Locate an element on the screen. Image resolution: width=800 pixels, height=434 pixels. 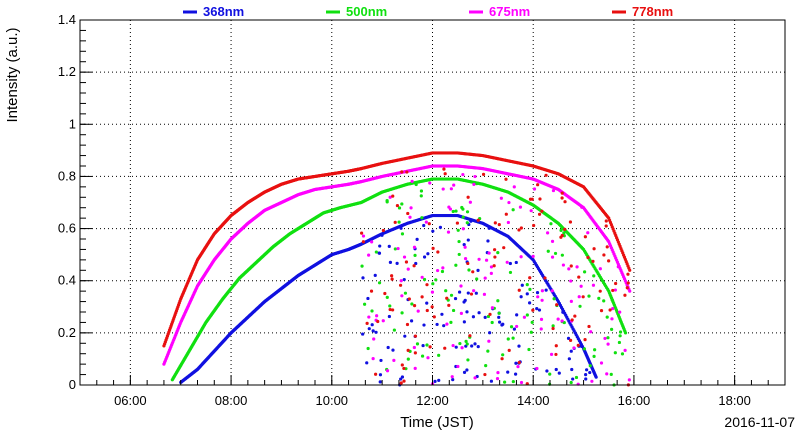
date-label: 2016-11-07 is located at coordinates (759, 422).